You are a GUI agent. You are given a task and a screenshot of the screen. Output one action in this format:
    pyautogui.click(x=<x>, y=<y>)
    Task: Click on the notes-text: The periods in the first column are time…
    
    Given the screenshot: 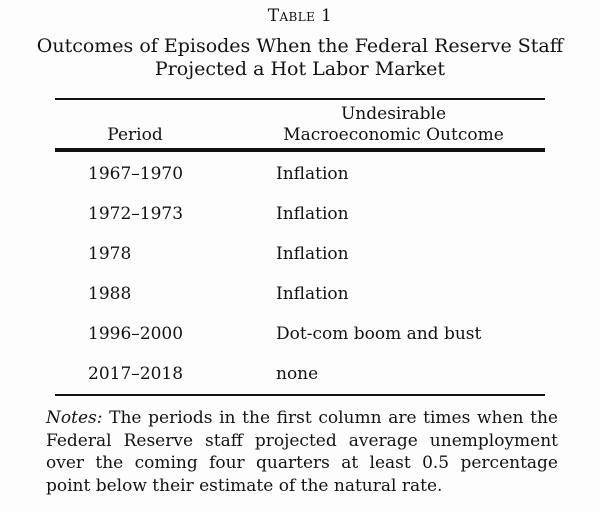 What is the action you would take?
    pyautogui.click(x=302, y=452)
    